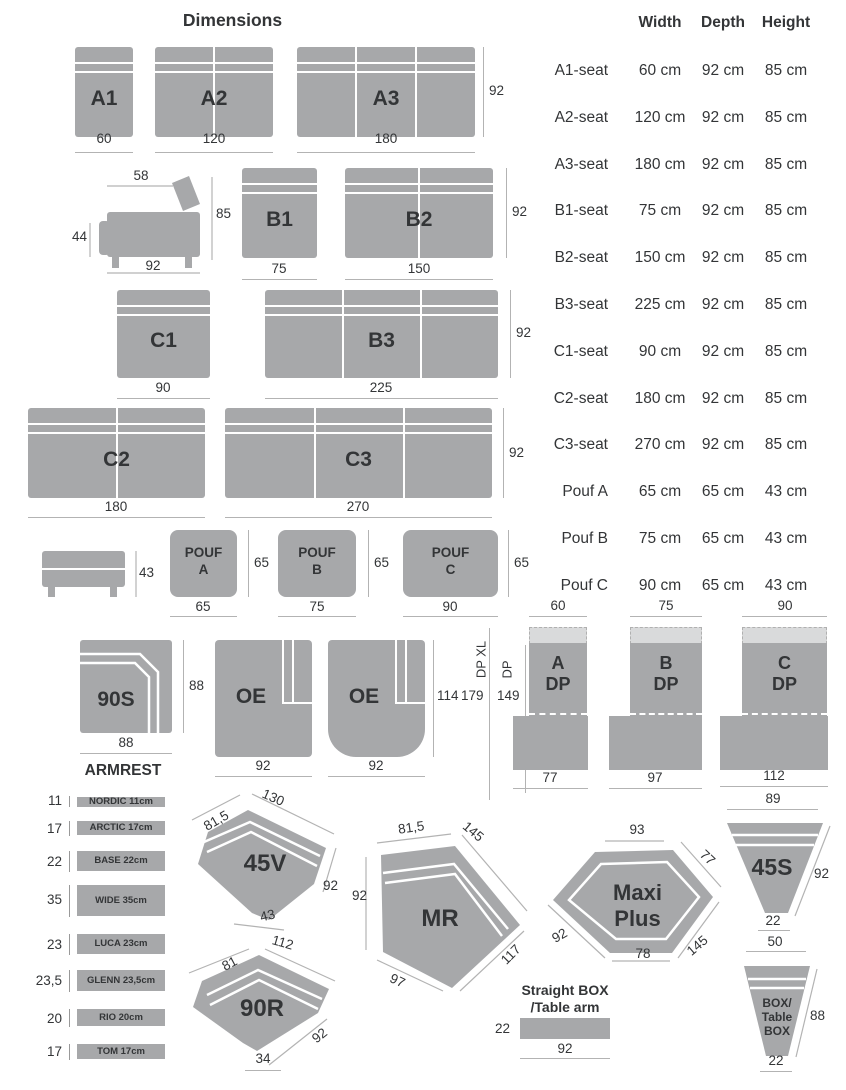 The width and height of the screenshot is (846, 1090). What do you see at coordinates (634, 901) in the screenshot?
I see `module-maxi-plus` at bounding box center [634, 901].